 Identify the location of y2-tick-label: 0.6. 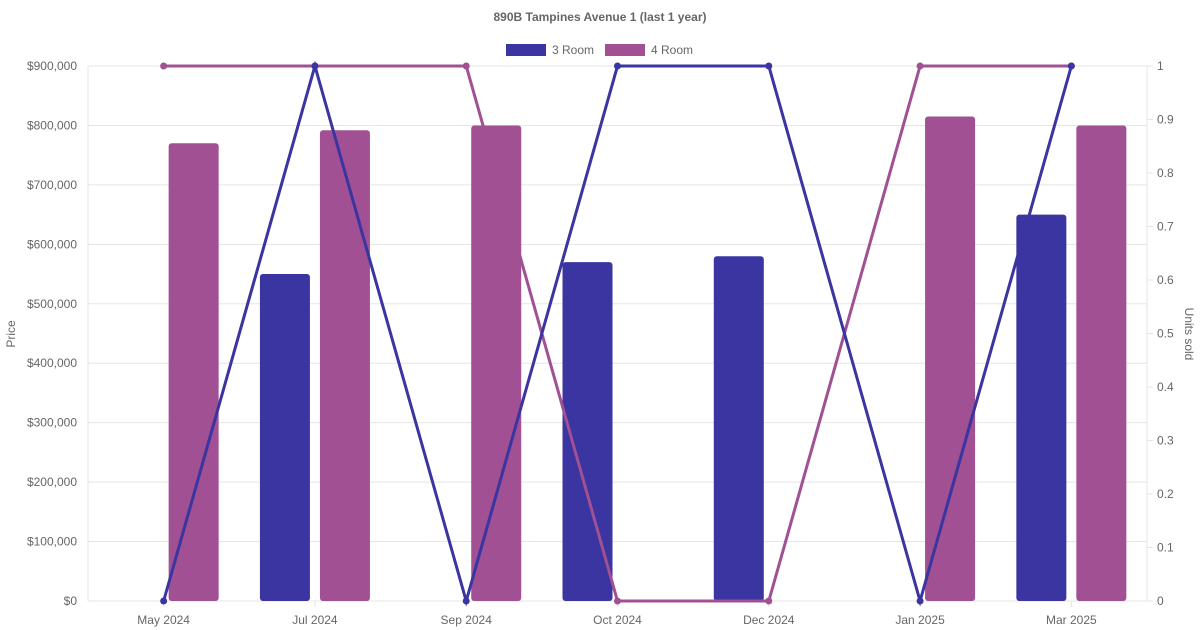
(1165, 280).